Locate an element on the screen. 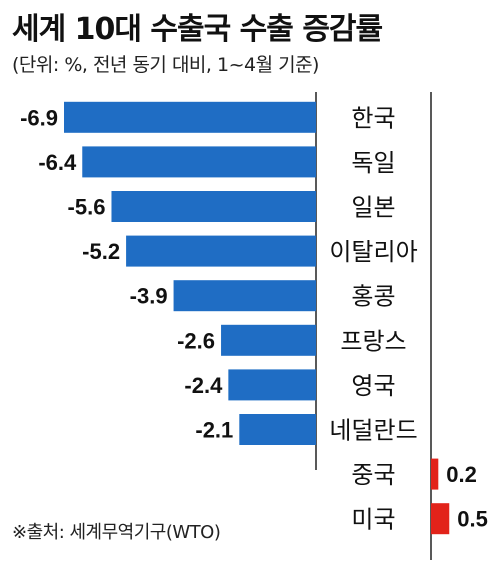 This screenshot has width=500, height=571. data-label: -2.6 is located at coordinates (196, 340).